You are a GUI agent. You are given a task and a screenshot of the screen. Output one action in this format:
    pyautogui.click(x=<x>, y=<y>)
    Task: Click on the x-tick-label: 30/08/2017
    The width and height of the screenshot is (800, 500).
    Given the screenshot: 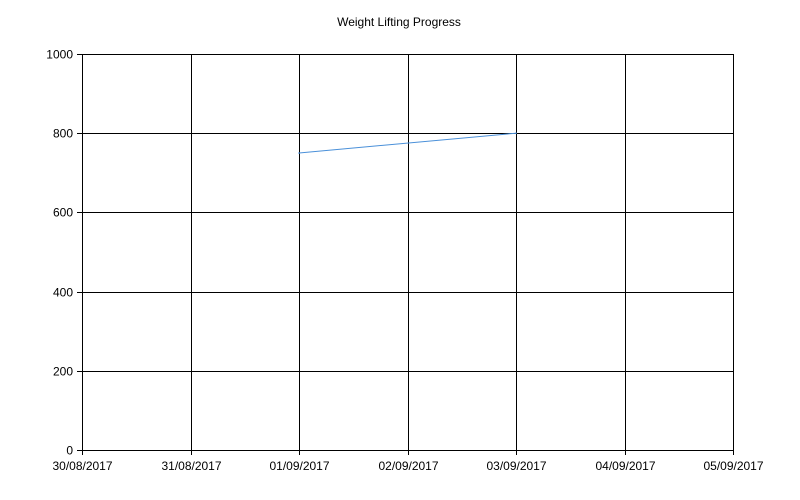 What is the action you would take?
    pyautogui.click(x=82, y=466)
    